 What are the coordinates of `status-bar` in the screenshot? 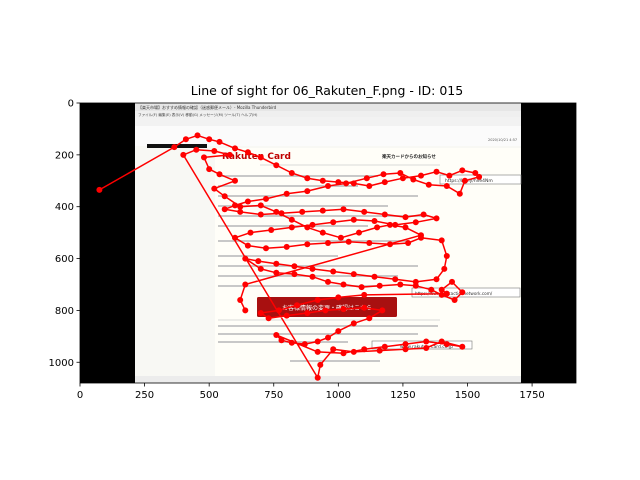 It's located at (328, 379).